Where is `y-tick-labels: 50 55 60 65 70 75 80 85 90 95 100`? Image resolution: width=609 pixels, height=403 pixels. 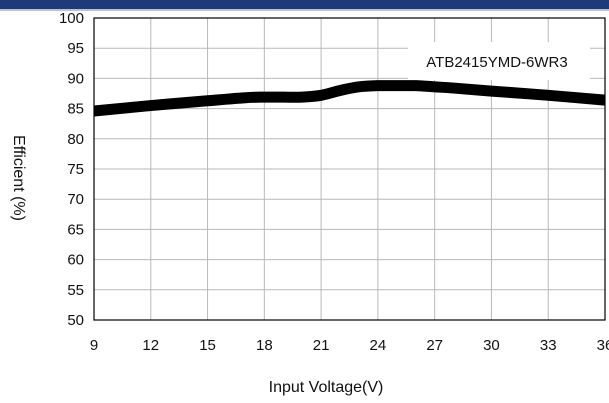 y-tick-labels: 50 55 60 65 70 75 80 85 90 95 100 is located at coordinates (71, 169).